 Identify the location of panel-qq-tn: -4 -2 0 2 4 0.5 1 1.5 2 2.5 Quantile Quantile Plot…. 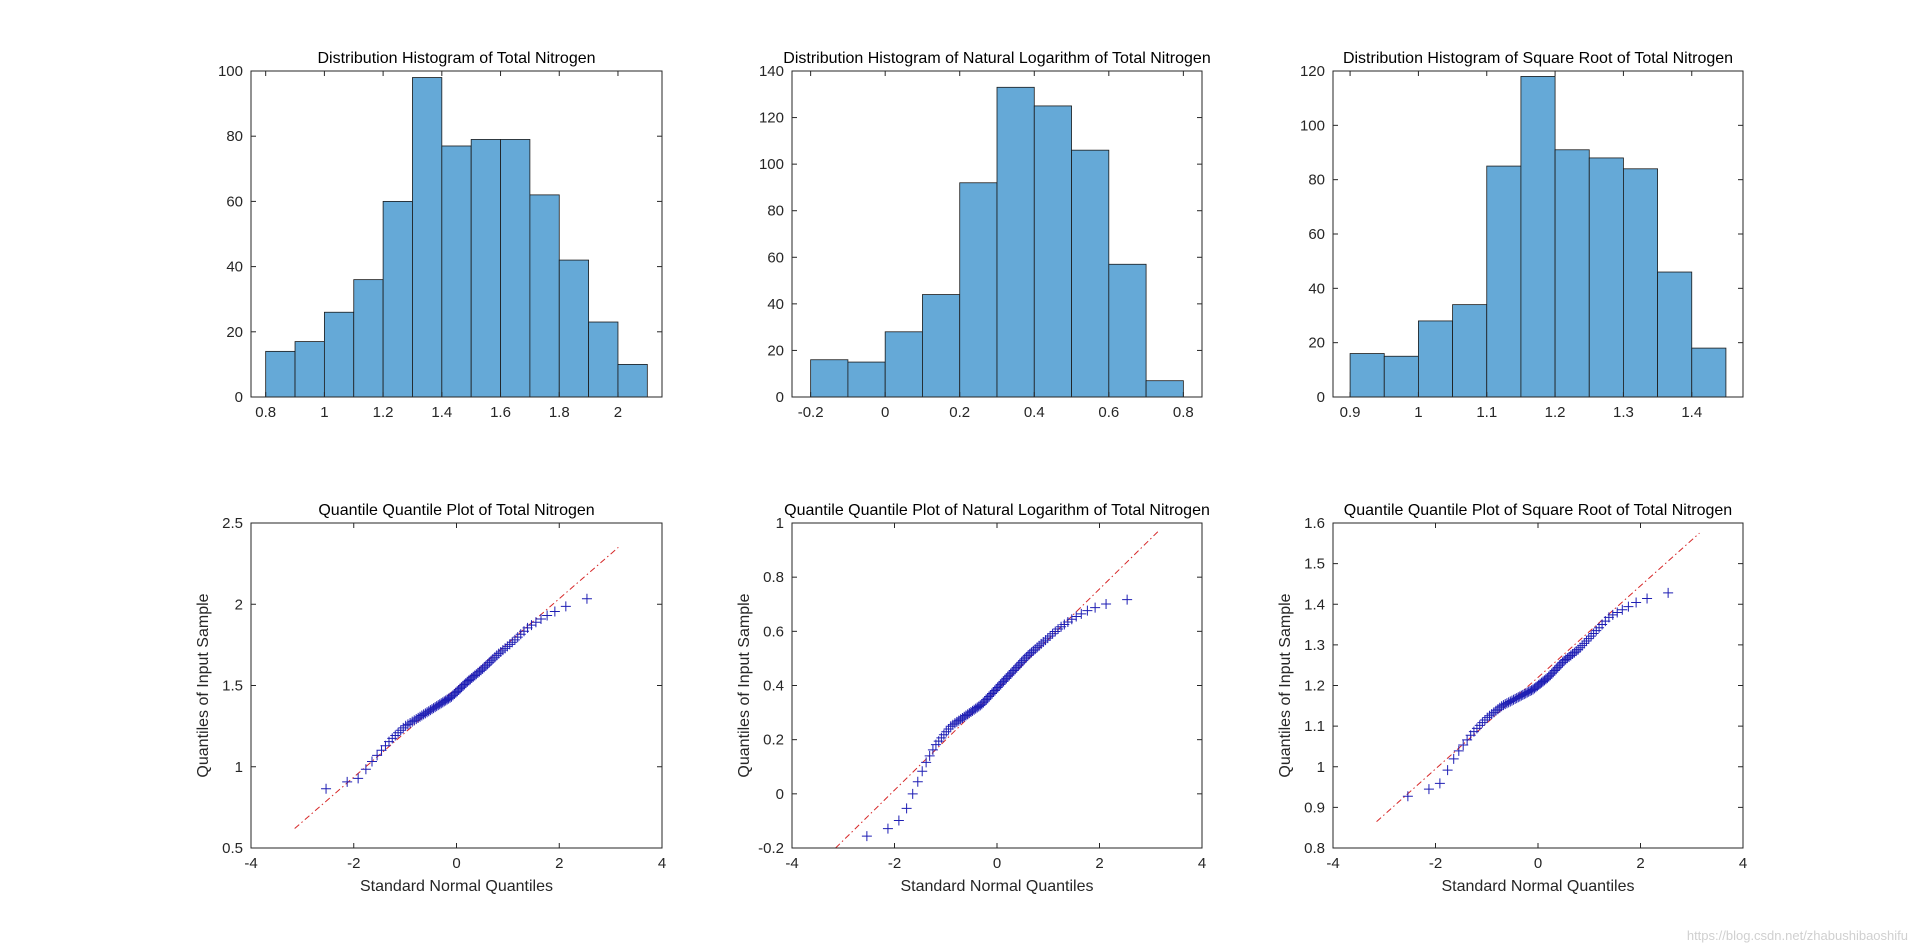
(430, 698).